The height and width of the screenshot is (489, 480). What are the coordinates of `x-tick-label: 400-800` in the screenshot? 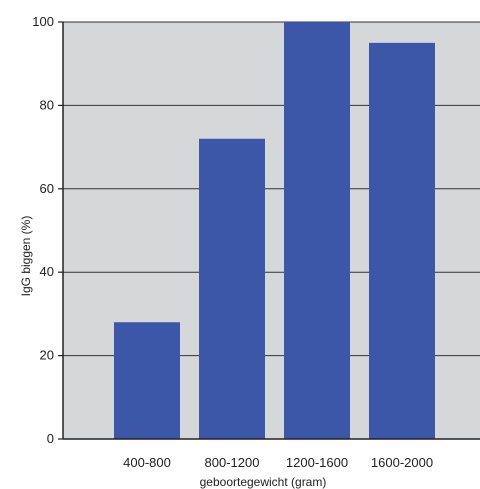 It's located at (147, 462).